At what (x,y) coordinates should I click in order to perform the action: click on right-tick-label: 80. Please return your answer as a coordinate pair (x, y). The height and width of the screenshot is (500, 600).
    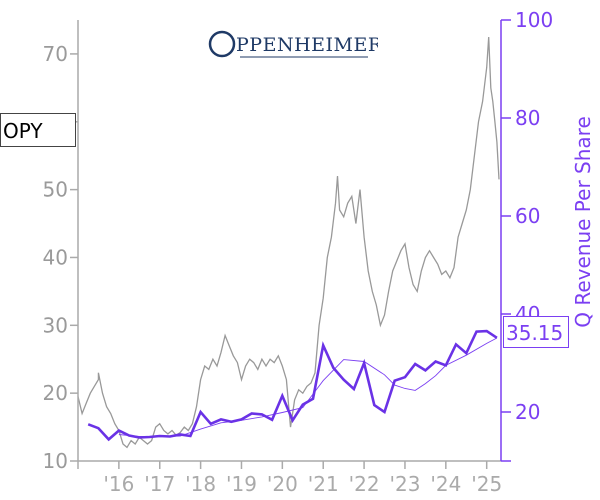
    Looking at the image, I should click on (527, 118).